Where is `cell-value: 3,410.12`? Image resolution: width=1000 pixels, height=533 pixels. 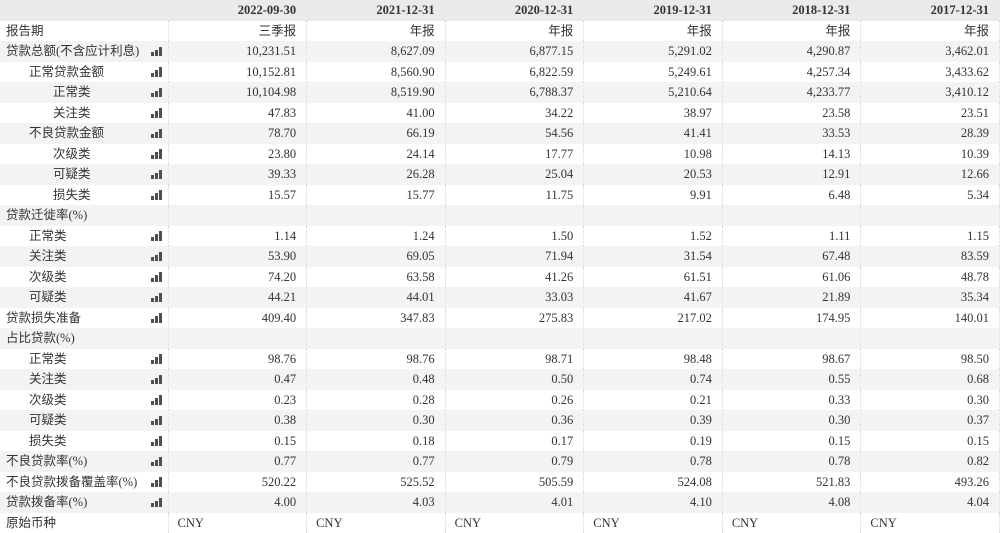 cell-value: 3,410.12 is located at coordinates (930, 92).